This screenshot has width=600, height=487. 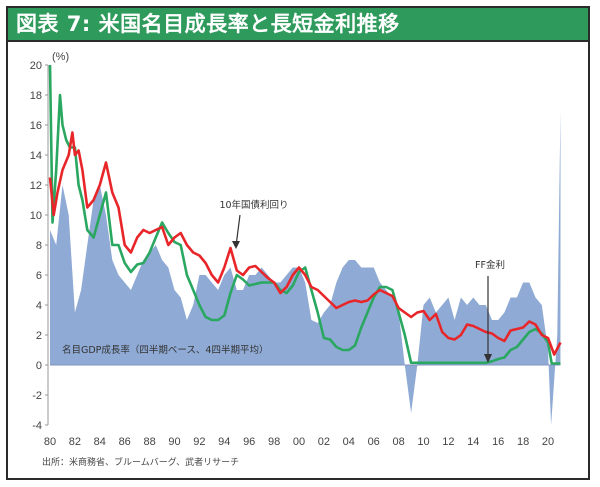 I want to click on x-tick-label: 18, so click(x=523, y=442).